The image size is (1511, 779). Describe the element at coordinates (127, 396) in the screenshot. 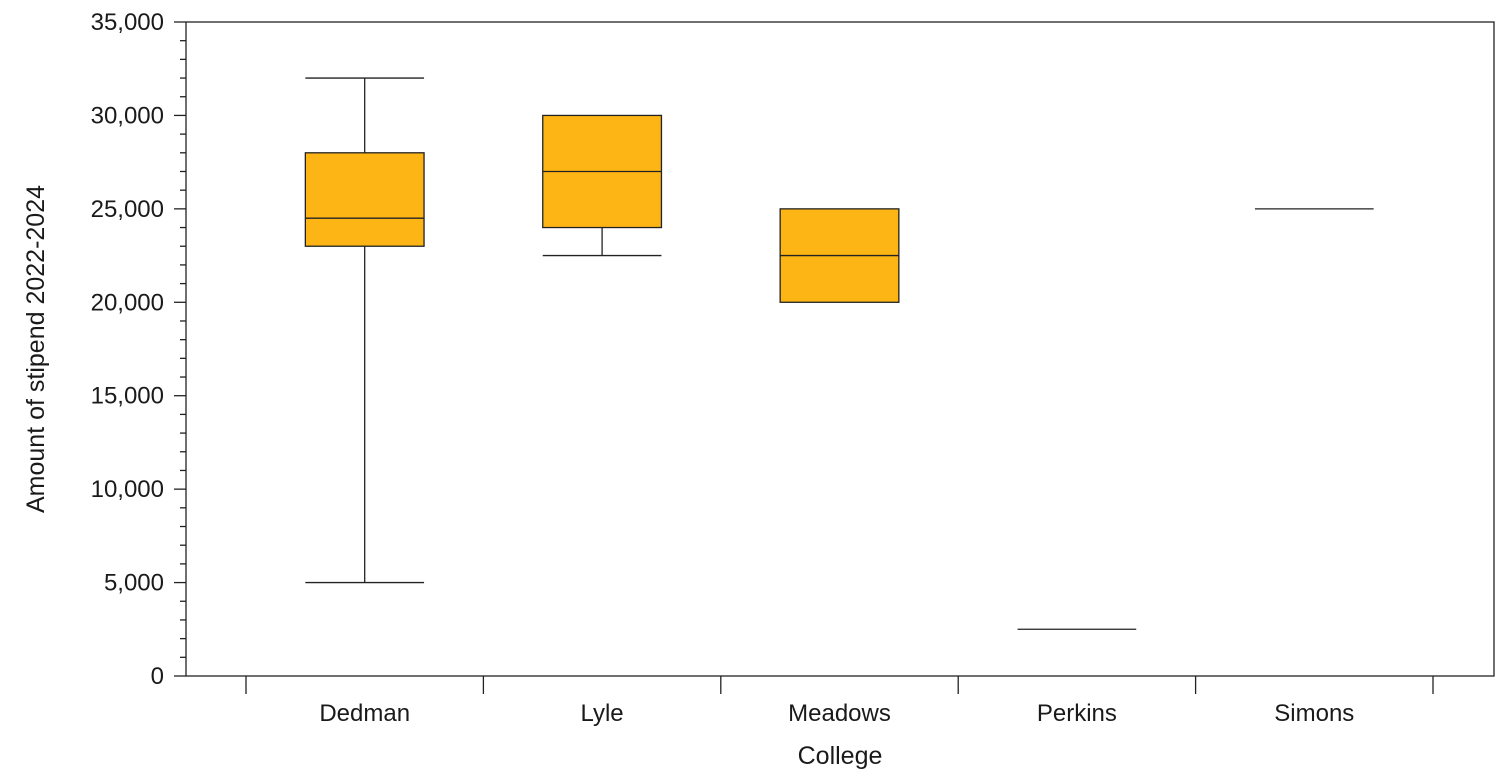

I see `y-tick-label: 15,000` at that location.